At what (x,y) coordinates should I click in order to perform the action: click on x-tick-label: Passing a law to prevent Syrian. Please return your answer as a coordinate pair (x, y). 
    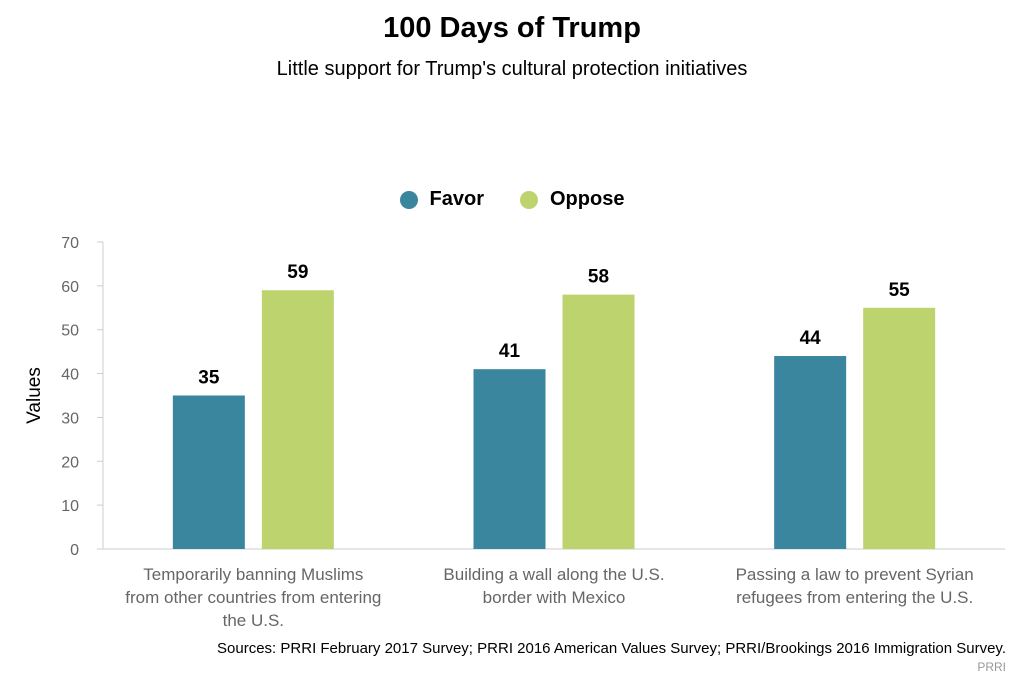
    Looking at the image, I should click on (855, 574).